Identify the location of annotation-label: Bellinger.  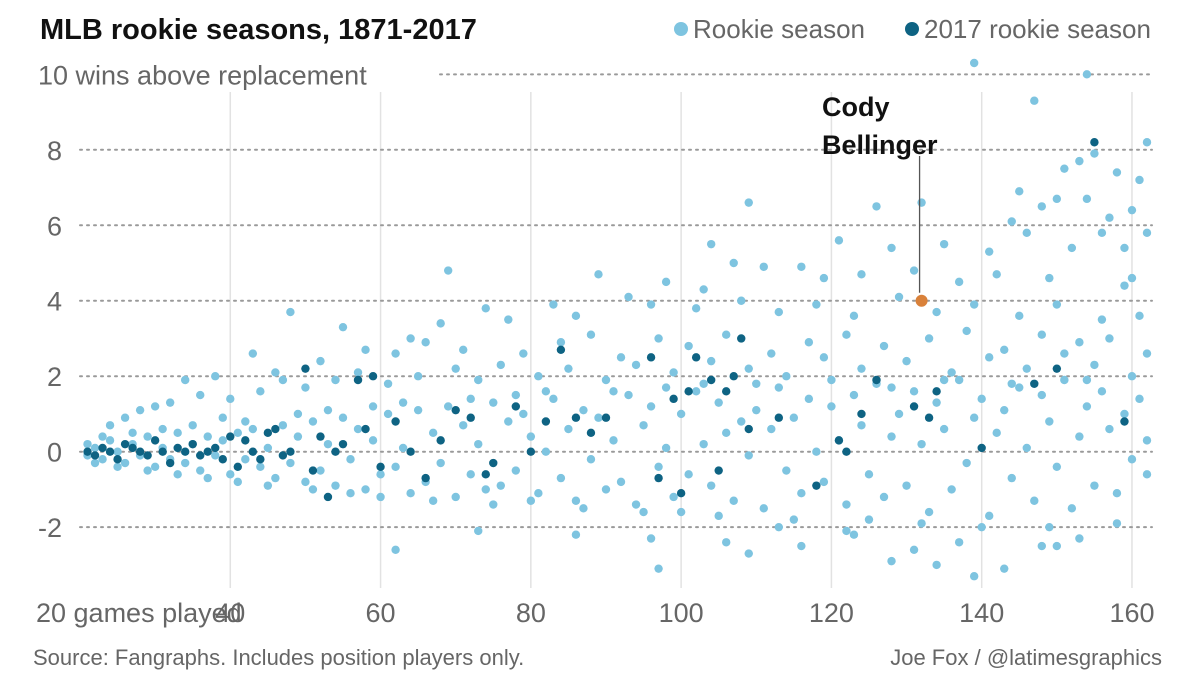
(880, 145).